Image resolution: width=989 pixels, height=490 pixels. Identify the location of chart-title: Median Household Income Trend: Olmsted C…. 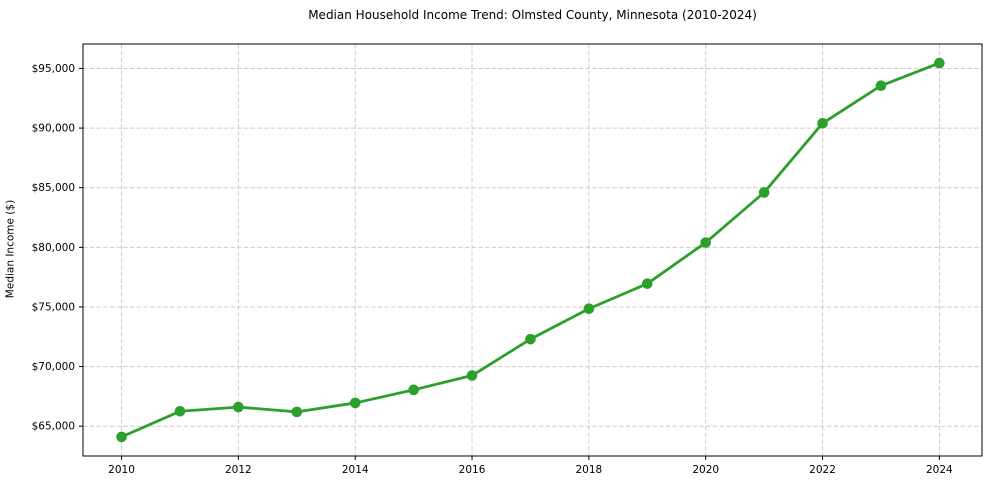
(532, 15).